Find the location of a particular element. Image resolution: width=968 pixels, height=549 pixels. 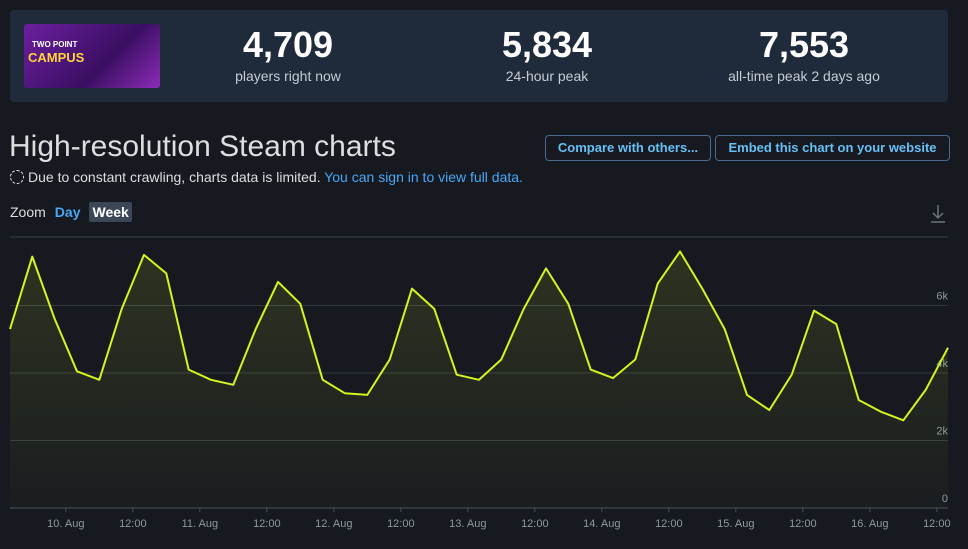

thumbnail-text: TWO POINT is located at coordinates (55, 44).